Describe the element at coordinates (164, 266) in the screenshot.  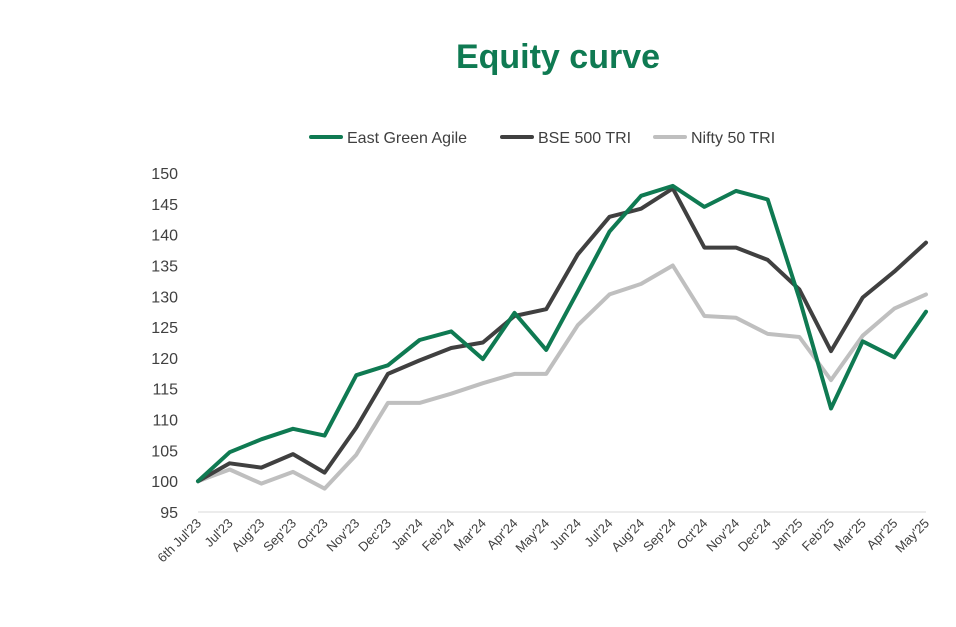
I see `y-tick-label: 135` at that location.